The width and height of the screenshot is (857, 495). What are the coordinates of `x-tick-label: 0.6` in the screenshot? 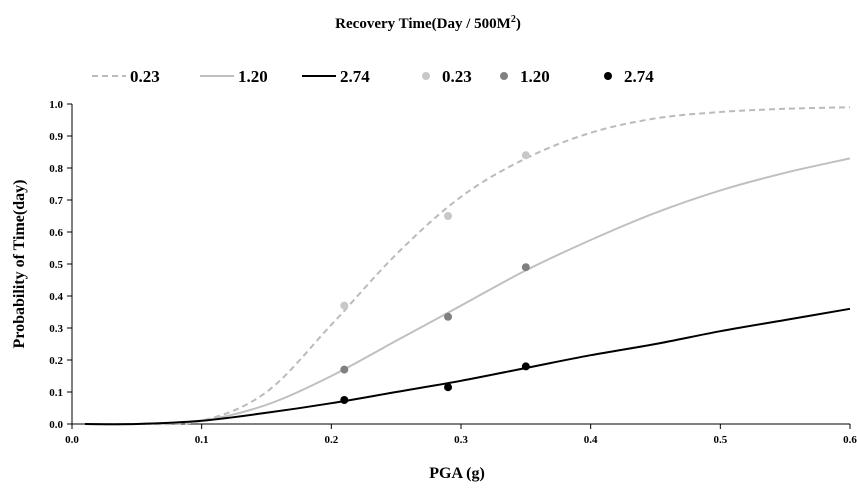 It's located at (850, 440).